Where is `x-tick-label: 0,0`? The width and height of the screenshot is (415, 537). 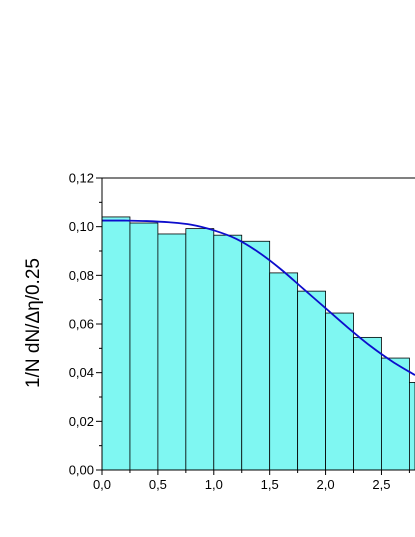
x-tick-label: 0,0 is located at coordinates (102, 484).